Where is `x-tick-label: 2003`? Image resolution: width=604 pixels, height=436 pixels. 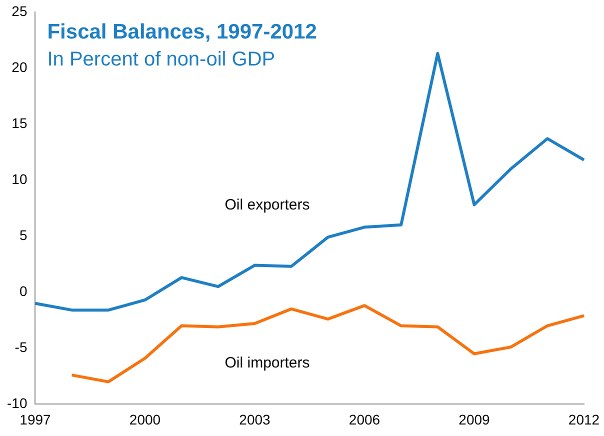 x-tick-label: 2003 is located at coordinates (255, 419).